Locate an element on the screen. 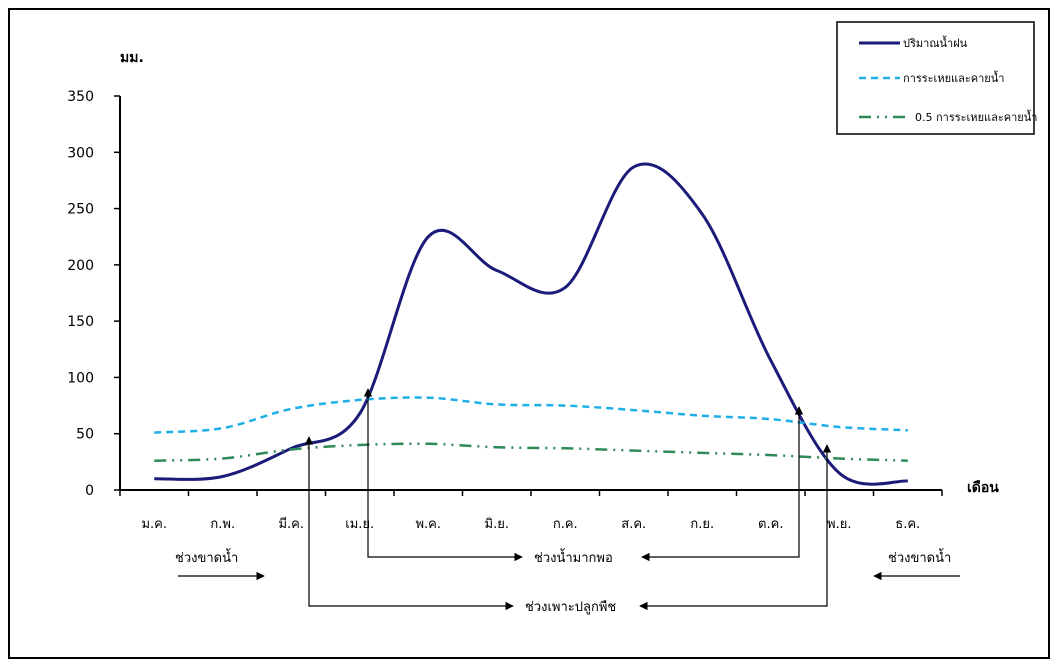  legend-label-evapotranspiration: การระเหยและคายน้ำ is located at coordinates (953, 77).